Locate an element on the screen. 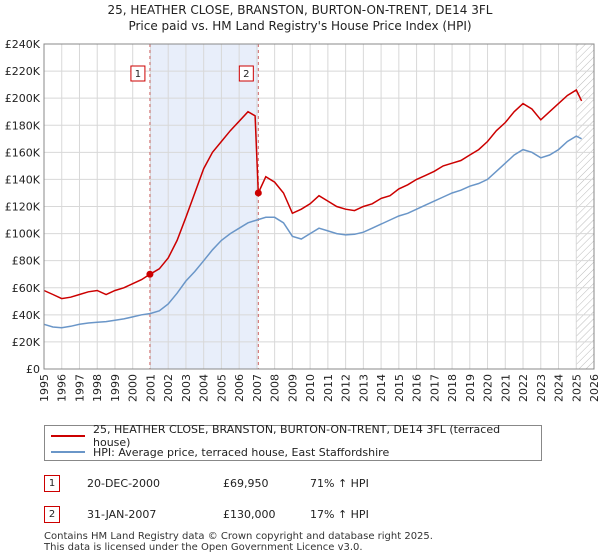  y-tick-label: £220K is located at coordinates (23, 71).